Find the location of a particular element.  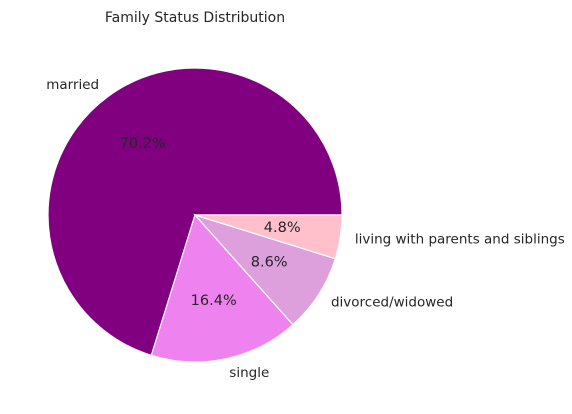

chart-title: Family Status Distribution is located at coordinates (195, 18).